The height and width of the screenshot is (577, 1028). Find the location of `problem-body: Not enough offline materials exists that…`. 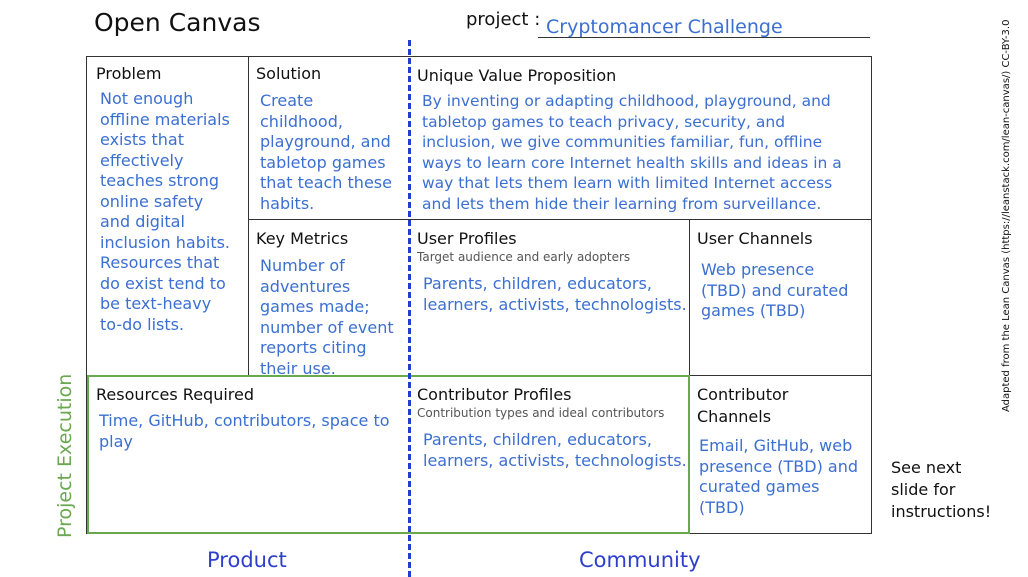

problem-body: Not enough offline materials exists that… is located at coordinates (165, 211).